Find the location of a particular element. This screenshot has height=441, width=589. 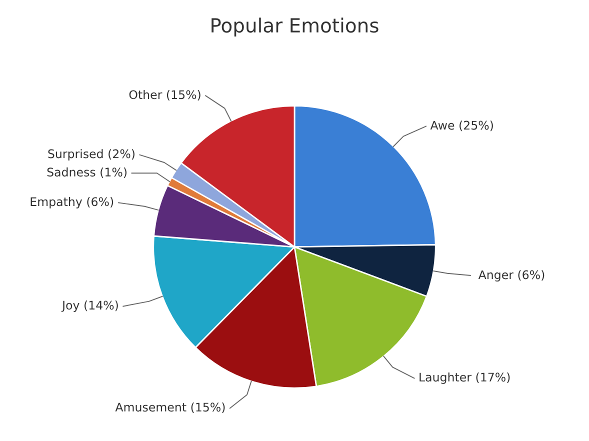

slice-label: Awe (25%) is located at coordinates (461, 126).